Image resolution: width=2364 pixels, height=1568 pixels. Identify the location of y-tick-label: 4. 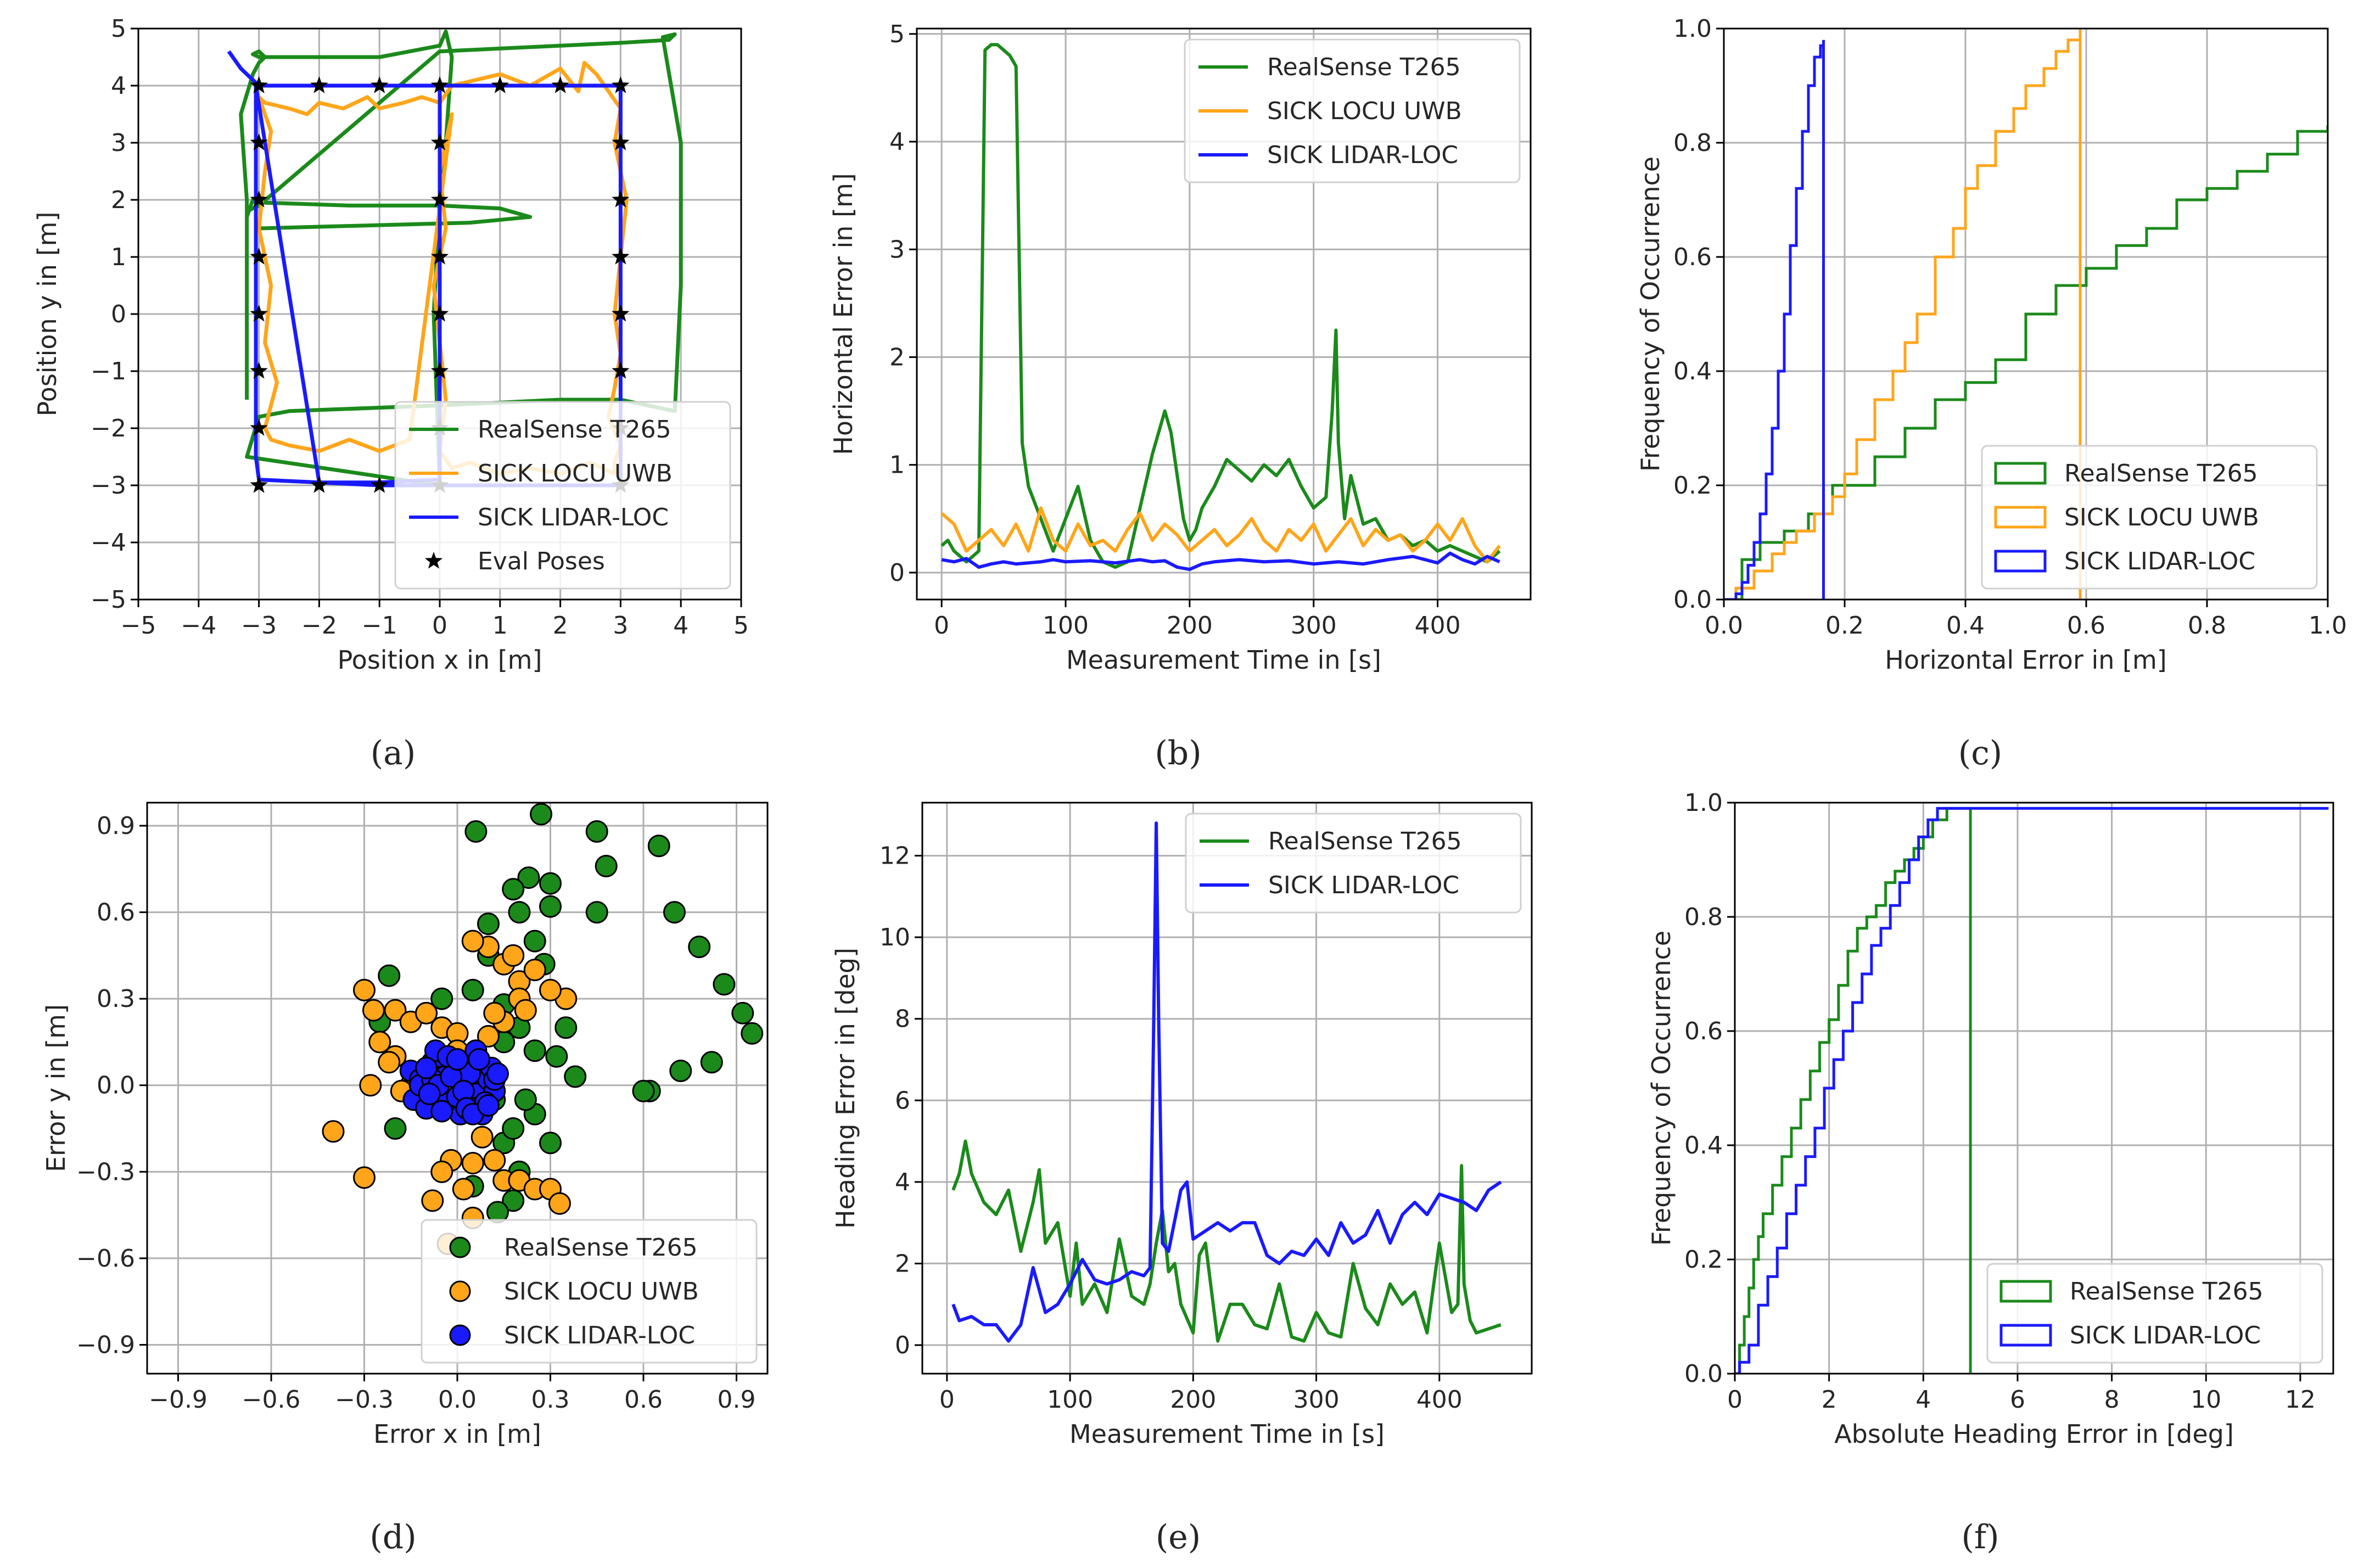
(902, 1182).